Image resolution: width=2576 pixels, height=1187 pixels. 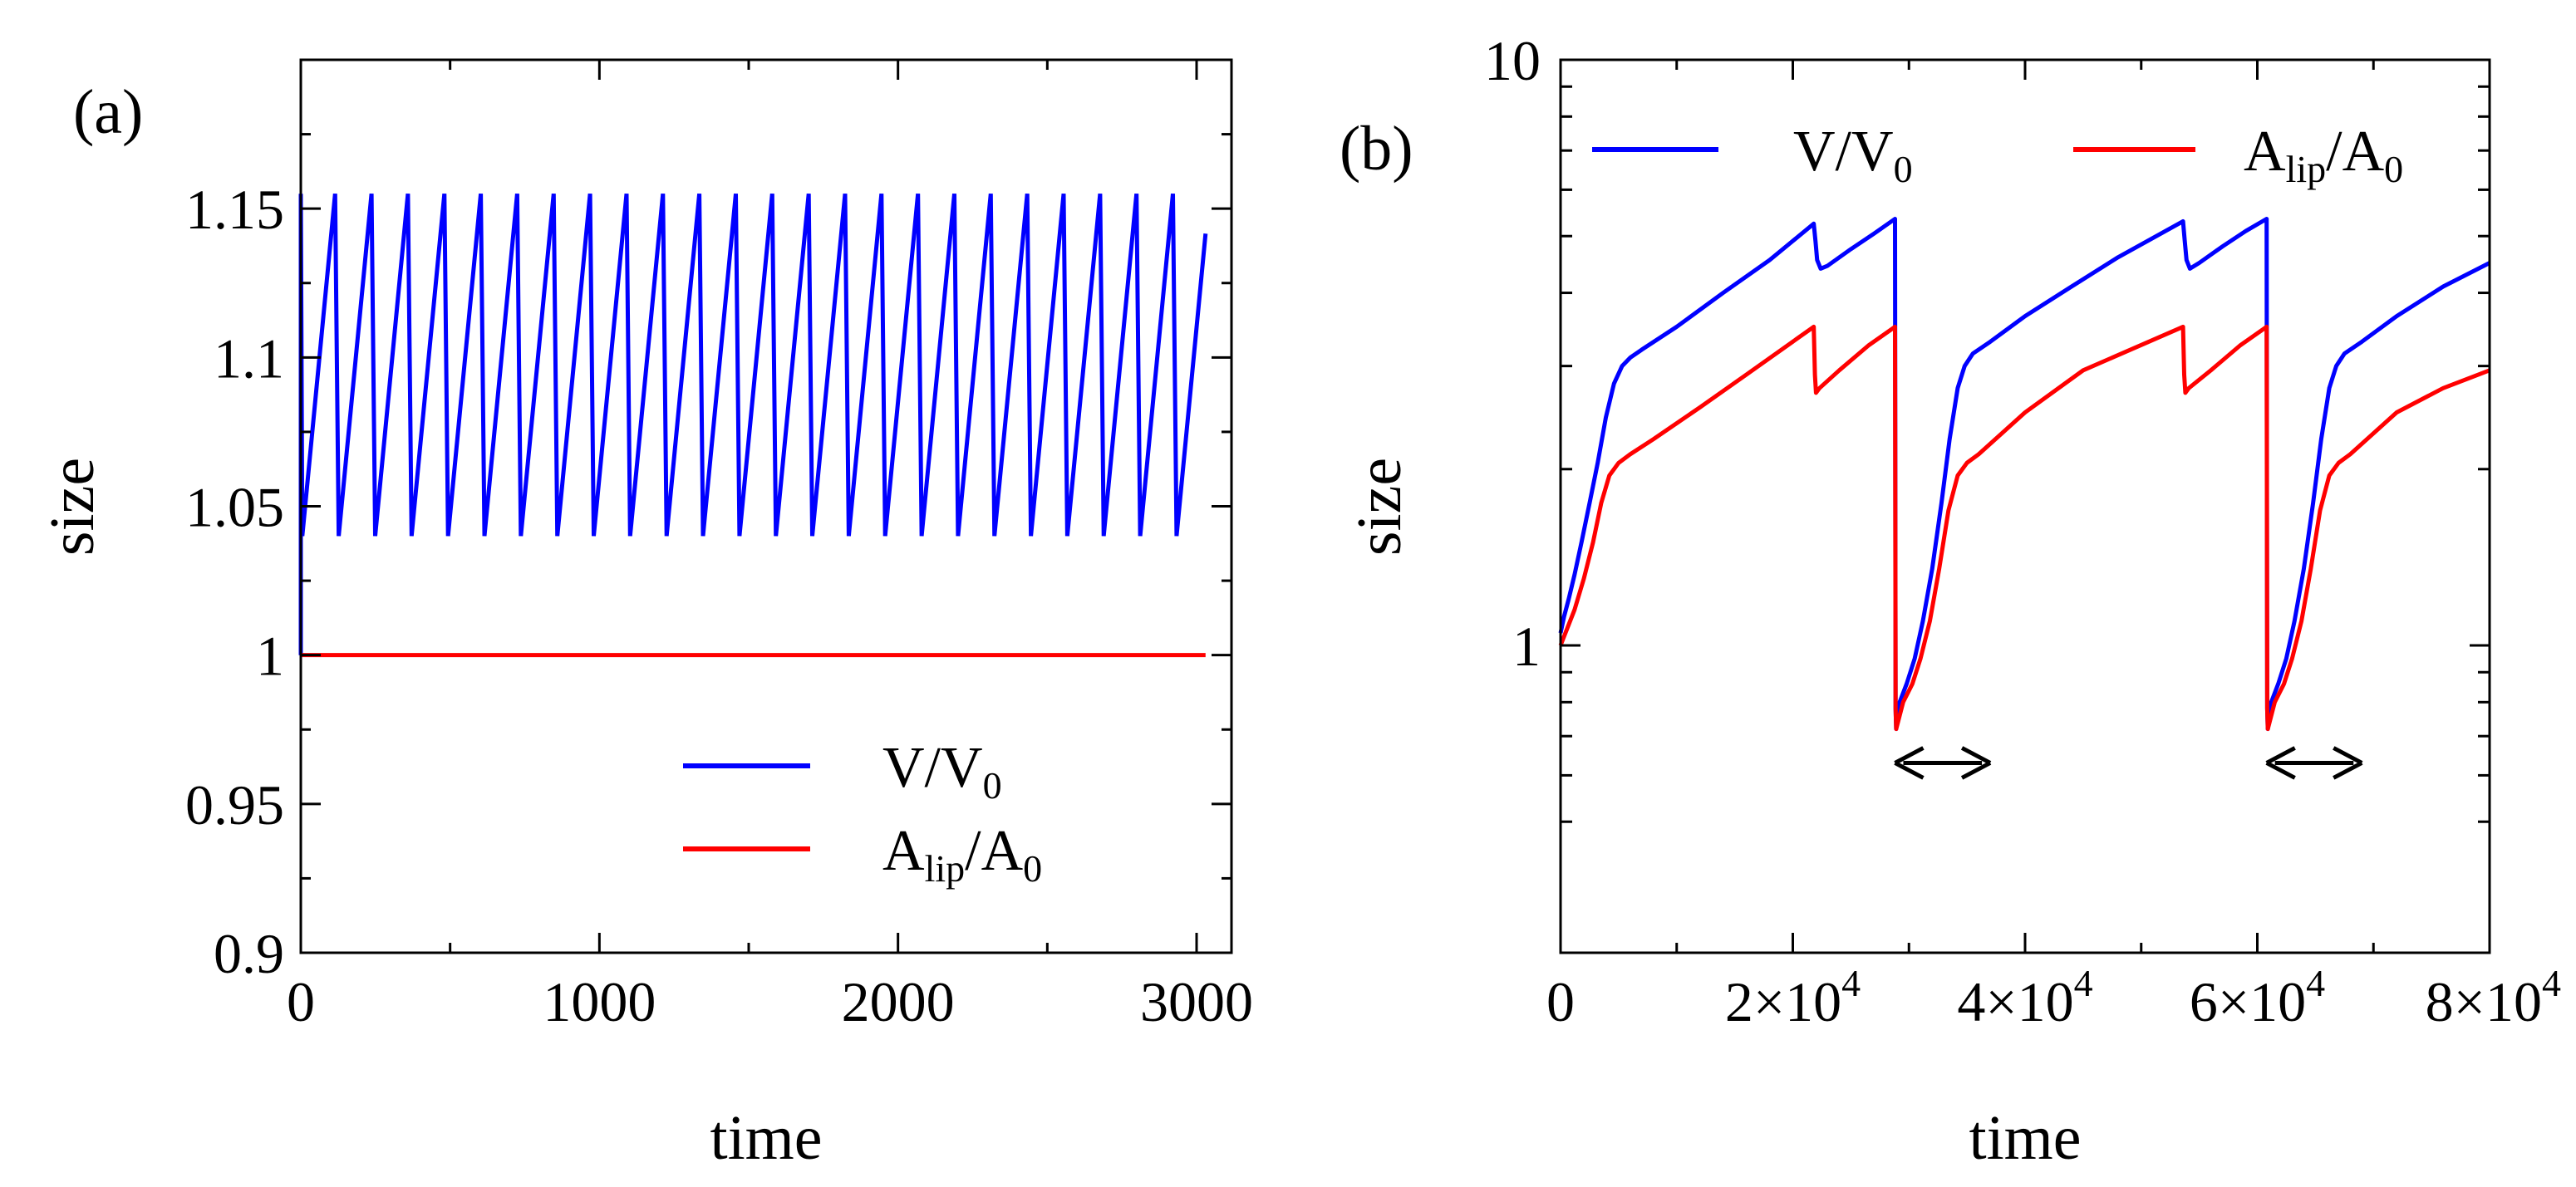 I want to click on panel-b-xtick-label: 0, so click(x=1560, y=1001).